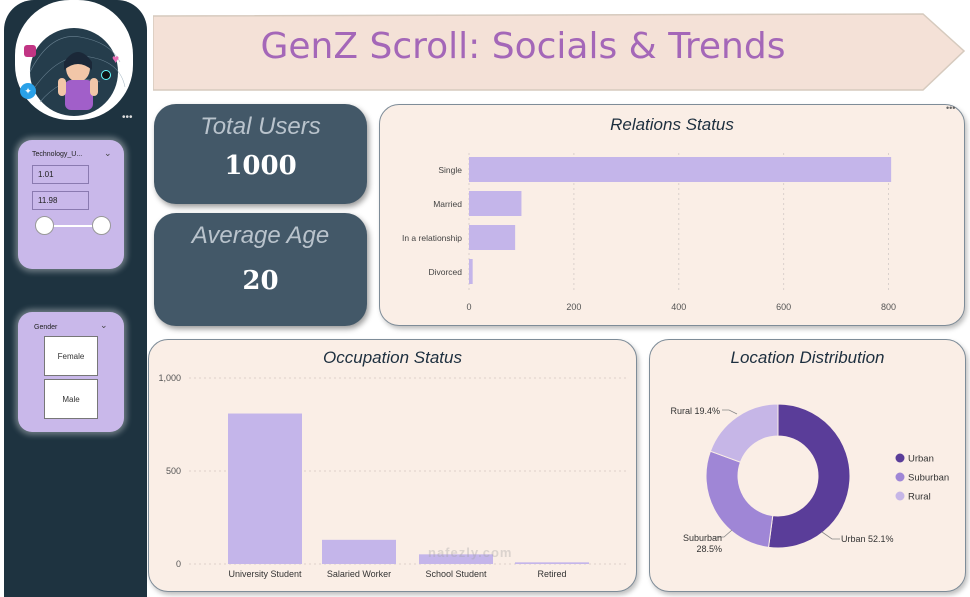 Image resolution: width=970 pixels, height=597 pixels. Describe the element at coordinates (470, 552) in the screenshot. I see `watermark: nafezly.com` at that location.